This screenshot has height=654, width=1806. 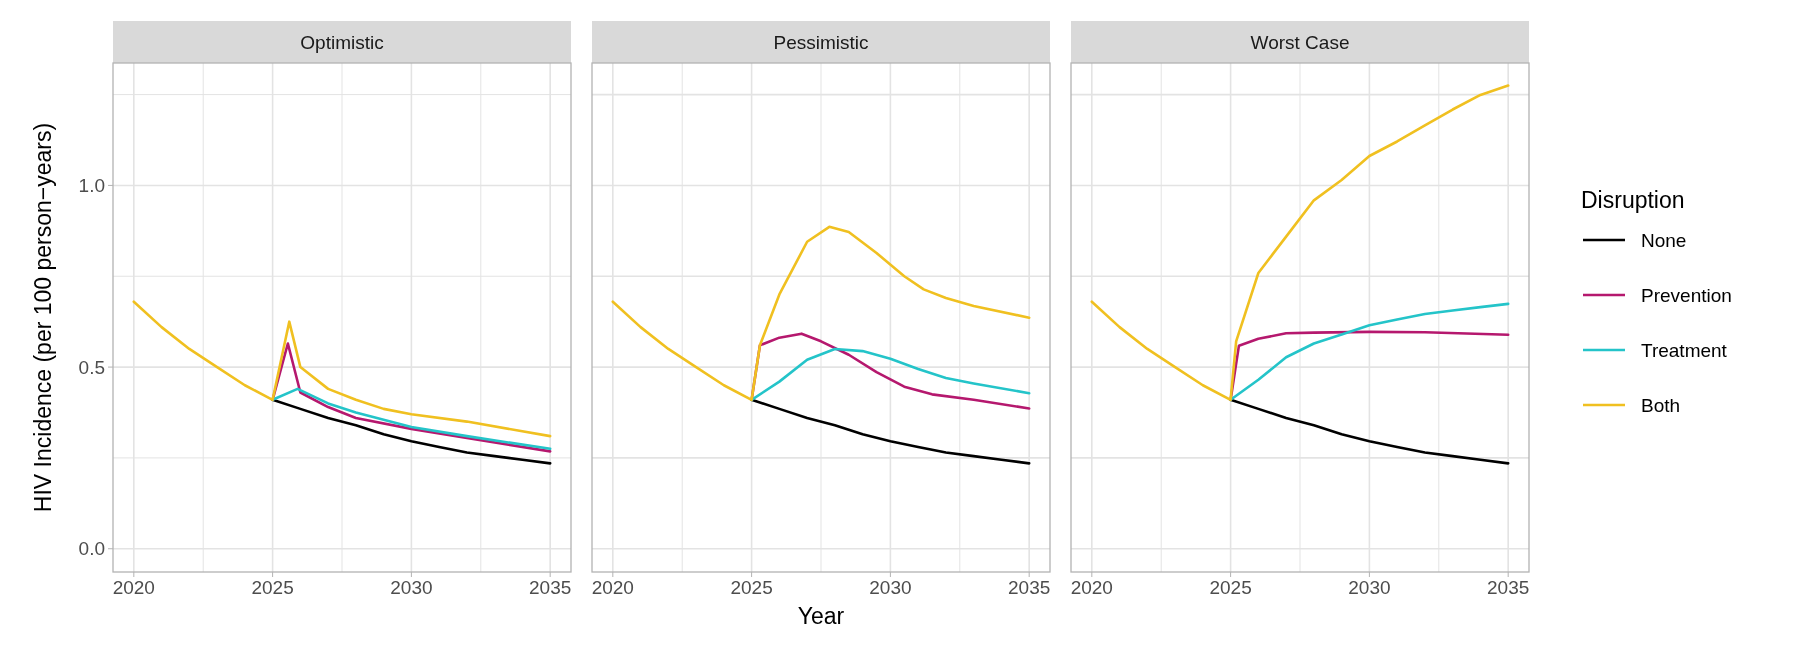 I want to click on legend-label: Treatment, so click(x=1684, y=350).